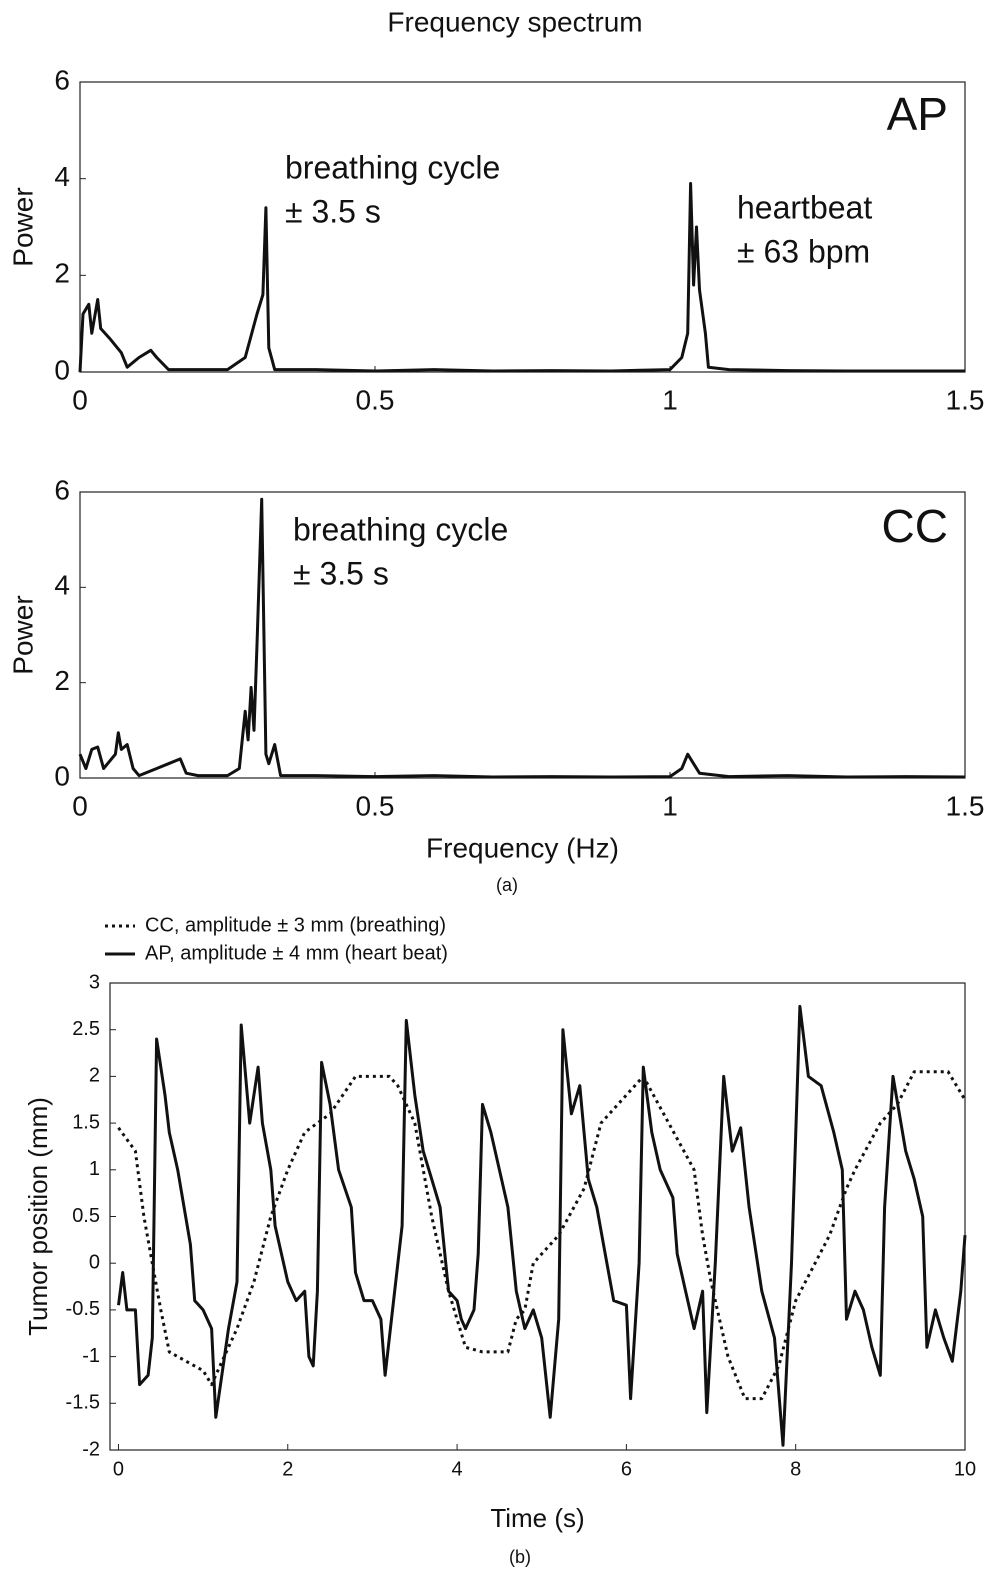  Describe the element at coordinates (520, 1557) in the screenshot. I see `caption: (b)` at that location.